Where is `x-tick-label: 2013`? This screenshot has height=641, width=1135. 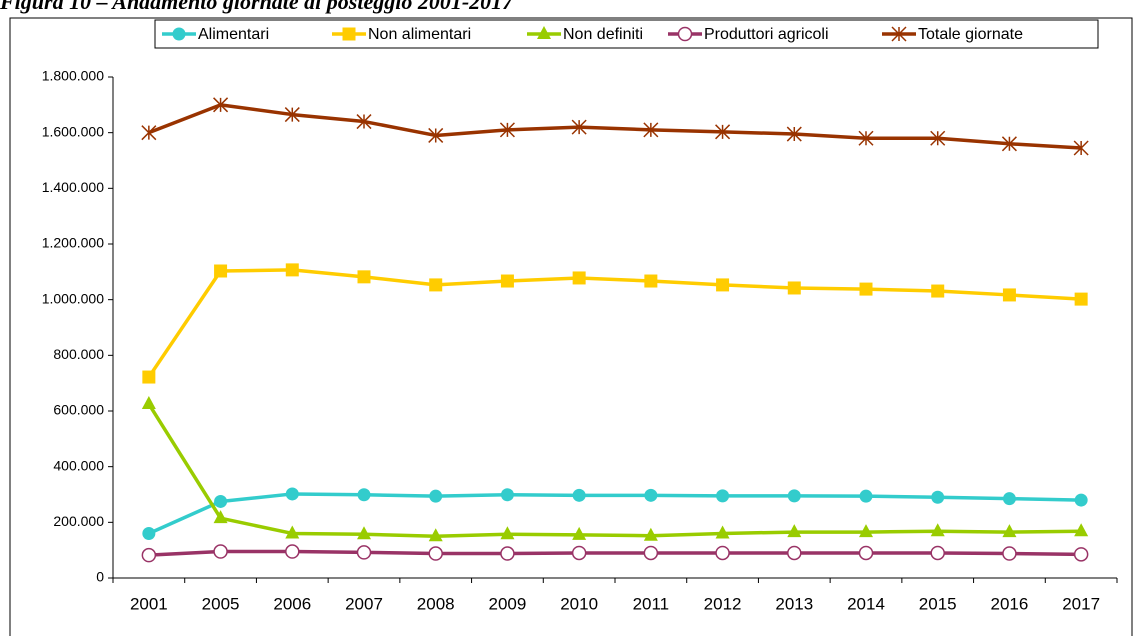 x-tick-label: 2013 is located at coordinates (794, 603).